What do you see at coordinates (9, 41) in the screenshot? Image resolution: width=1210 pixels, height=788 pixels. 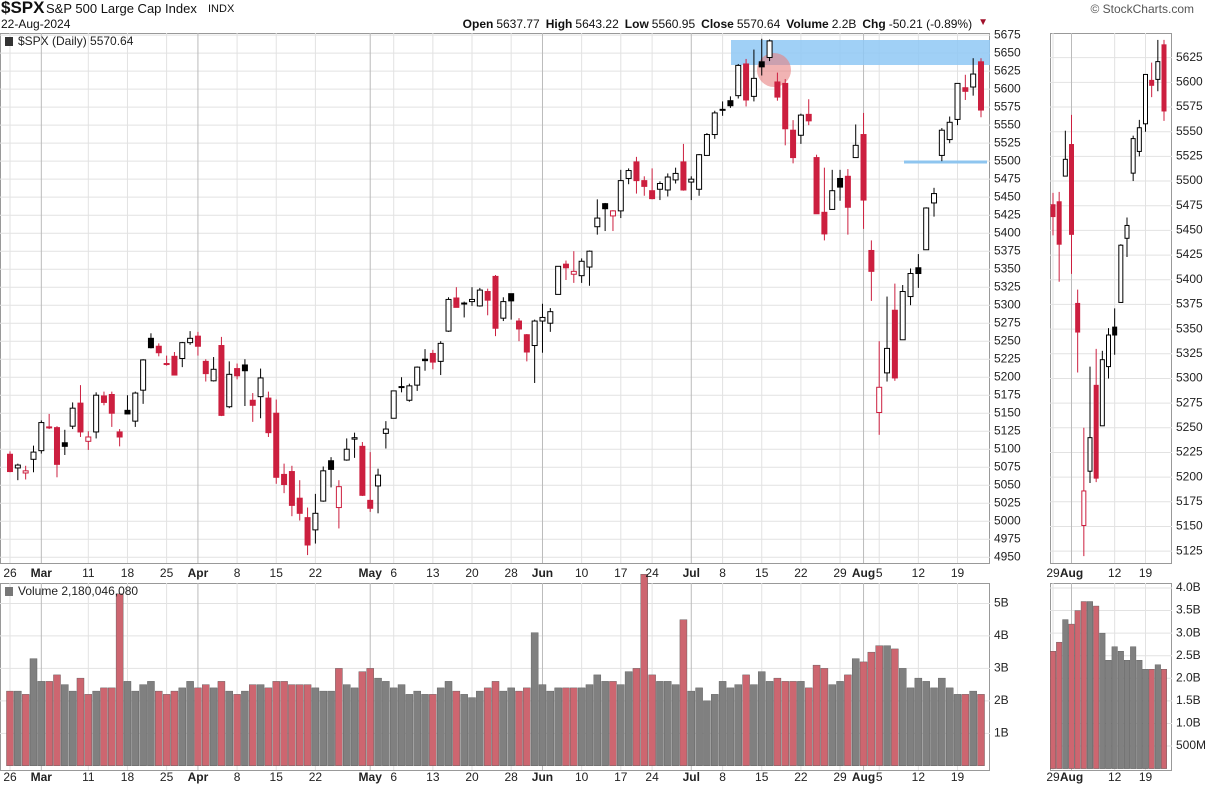 I see `legend-icon` at bounding box center [9, 41].